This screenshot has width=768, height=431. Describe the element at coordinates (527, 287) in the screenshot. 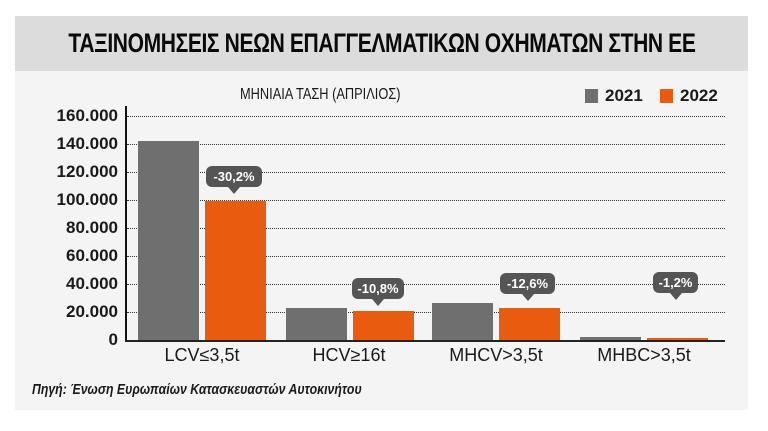

I see `change-callout-mhcv: -12,6%` at that location.